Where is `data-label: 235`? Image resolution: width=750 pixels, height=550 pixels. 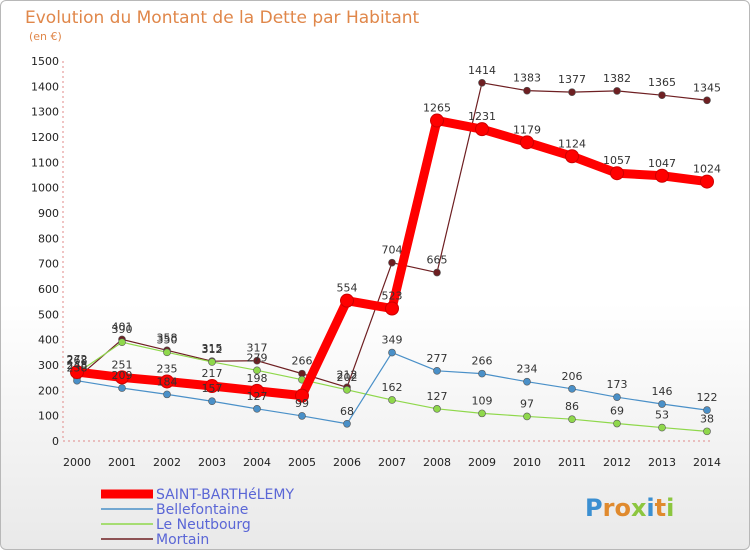
data-label: 235 is located at coordinates (167, 368).